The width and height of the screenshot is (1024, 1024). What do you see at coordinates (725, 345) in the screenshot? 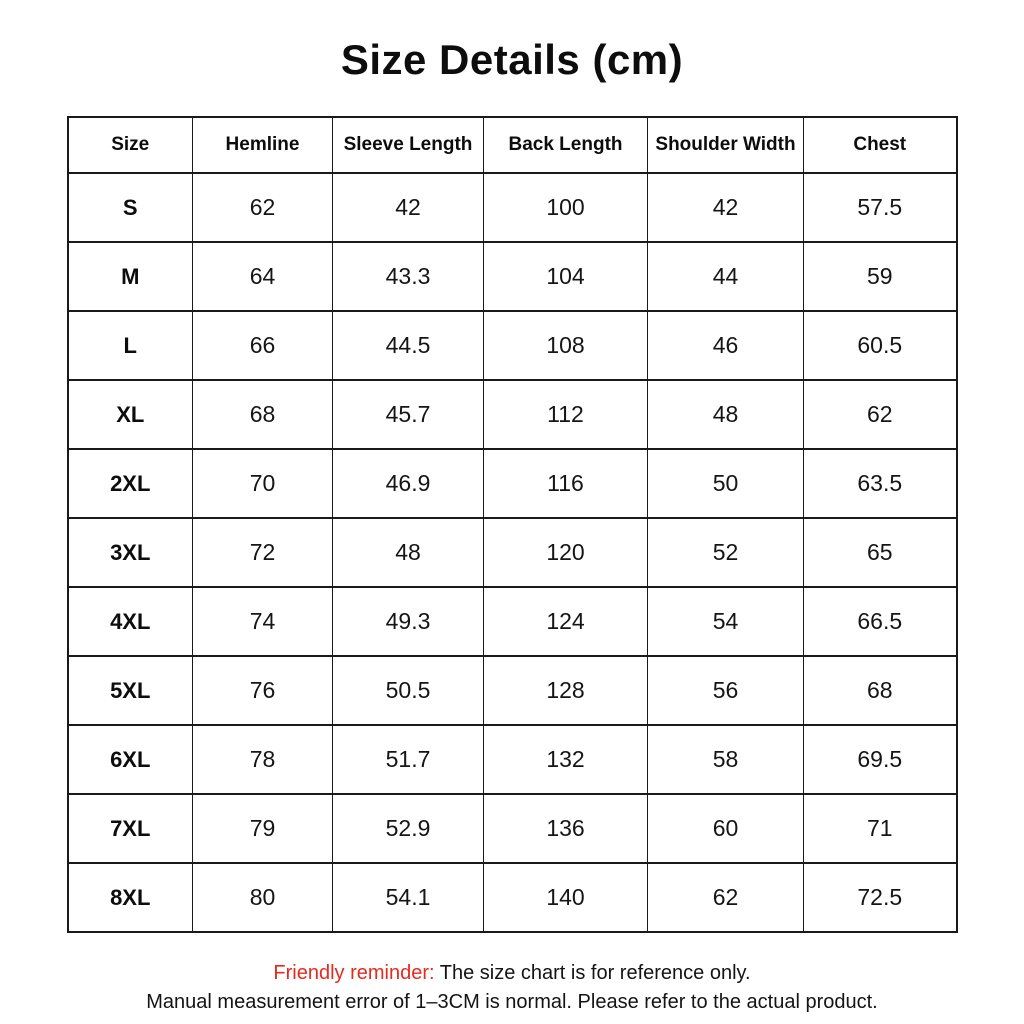
I see `measurement-cell: 46` at bounding box center [725, 345].